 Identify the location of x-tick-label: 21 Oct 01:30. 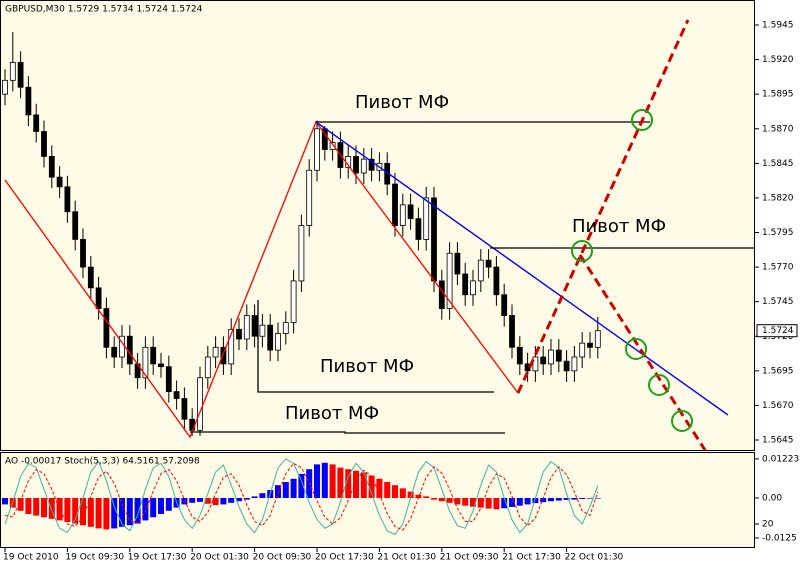
(406, 558).